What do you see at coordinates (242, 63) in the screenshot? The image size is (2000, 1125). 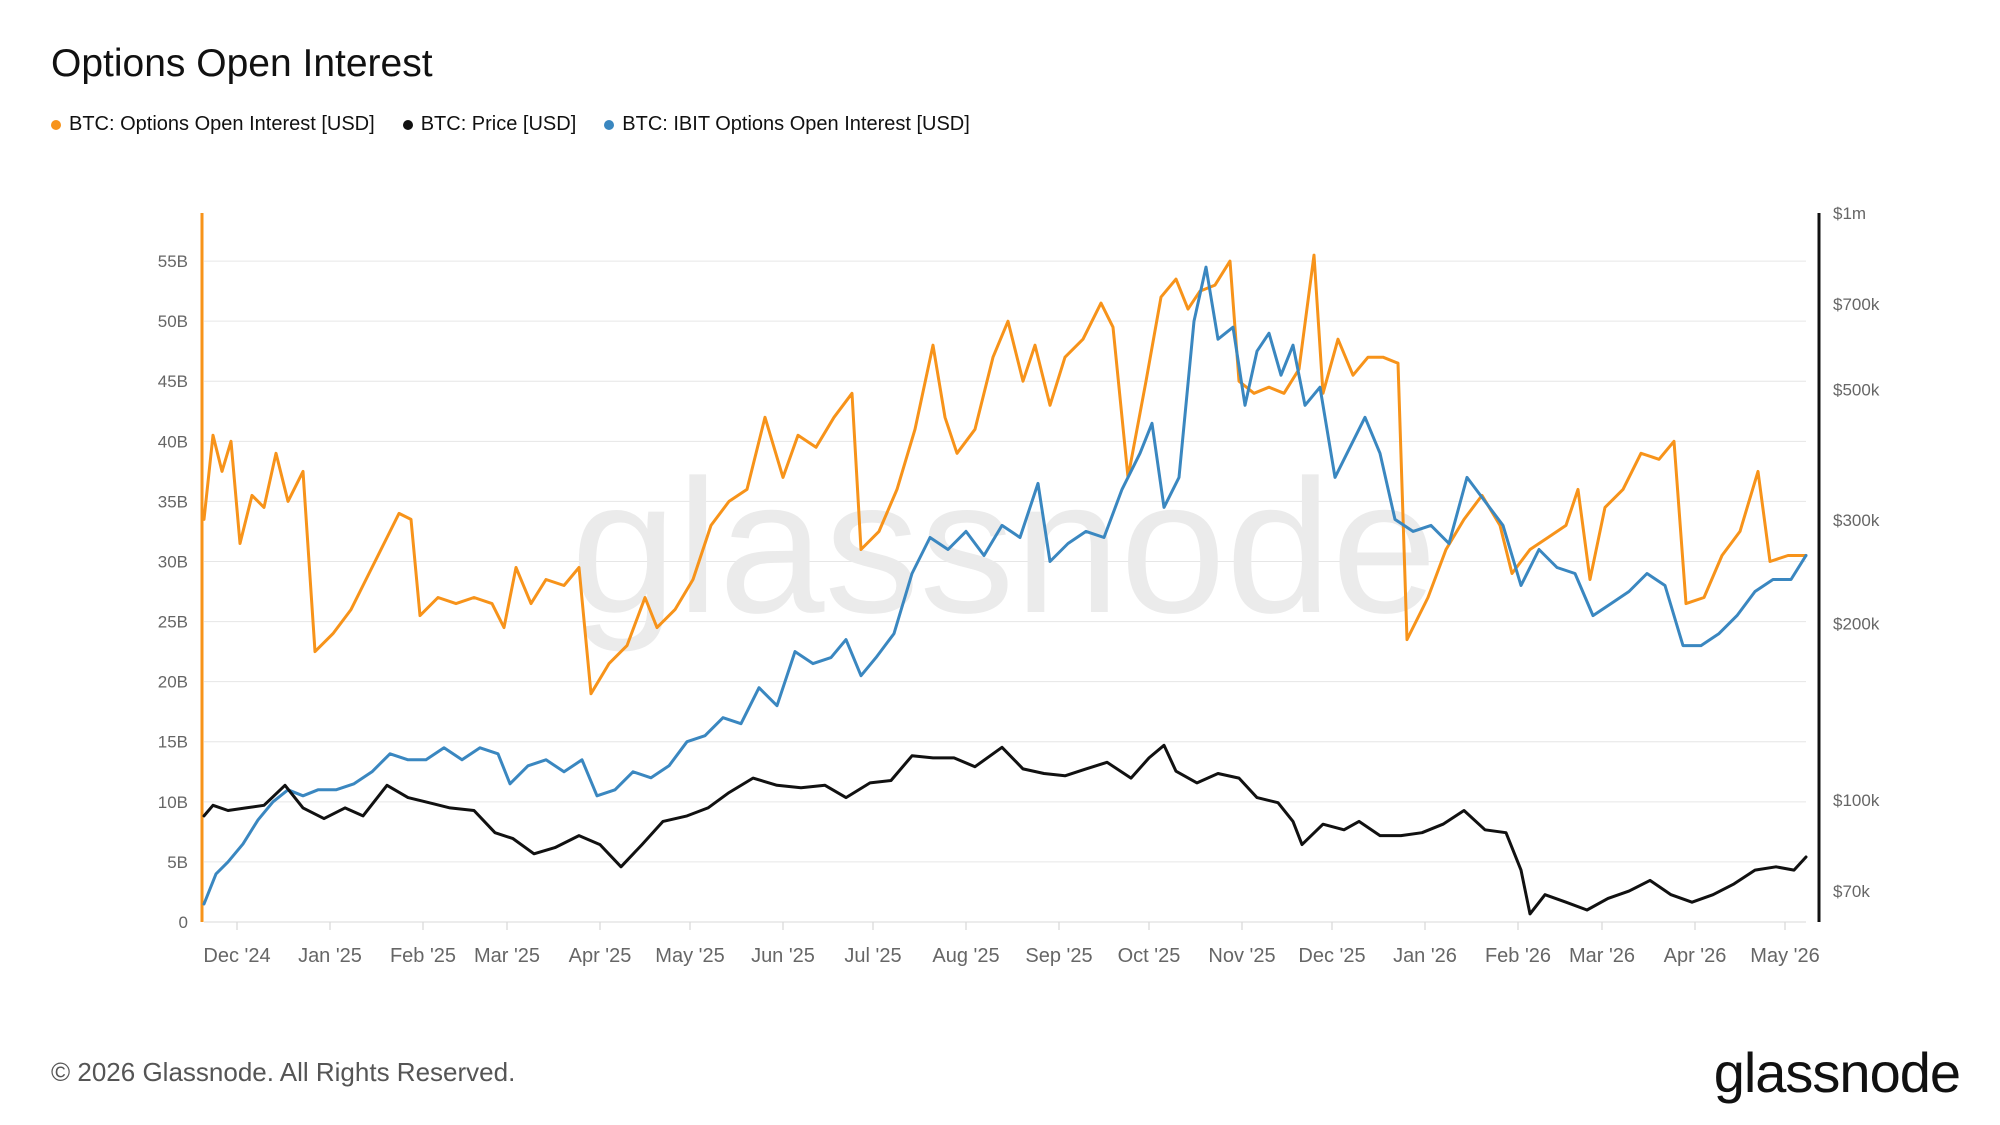 I see `chart-title: Options Open Interest` at bounding box center [242, 63].